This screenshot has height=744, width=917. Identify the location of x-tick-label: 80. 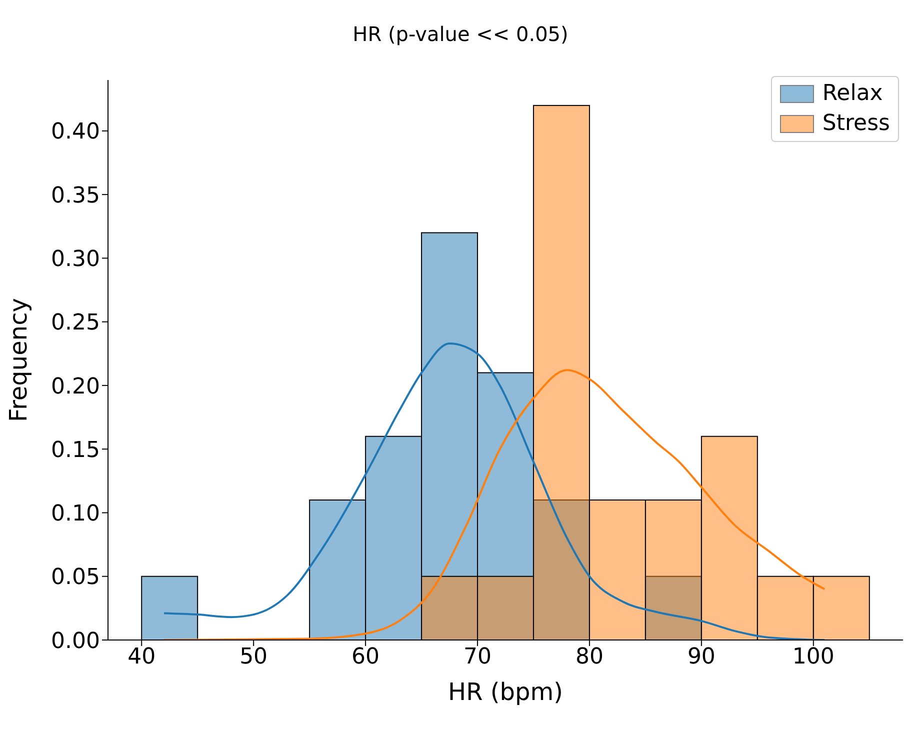
(589, 657).